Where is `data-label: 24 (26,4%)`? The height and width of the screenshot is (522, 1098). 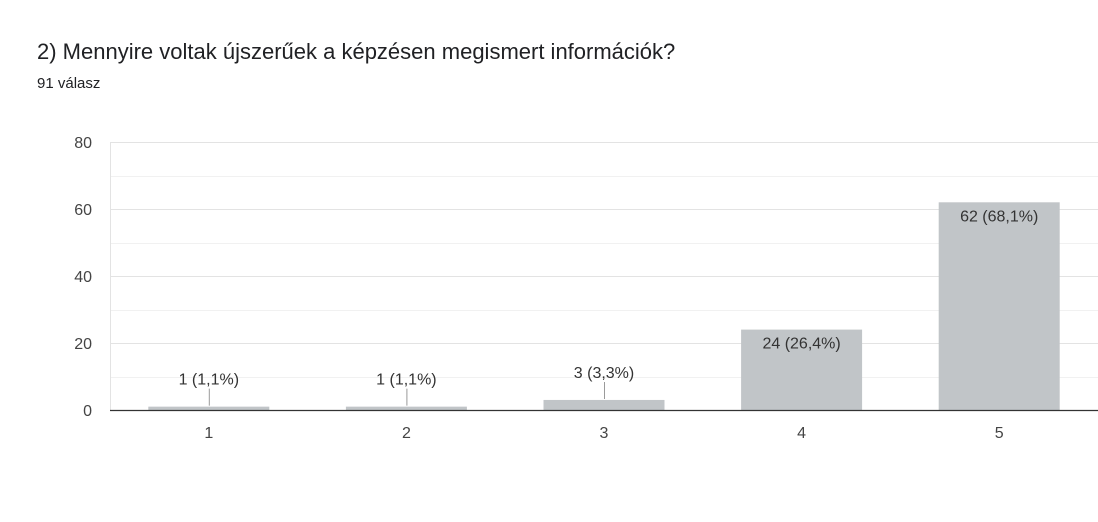
data-label: 24 (26,4%) is located at coordinates (801, 344).